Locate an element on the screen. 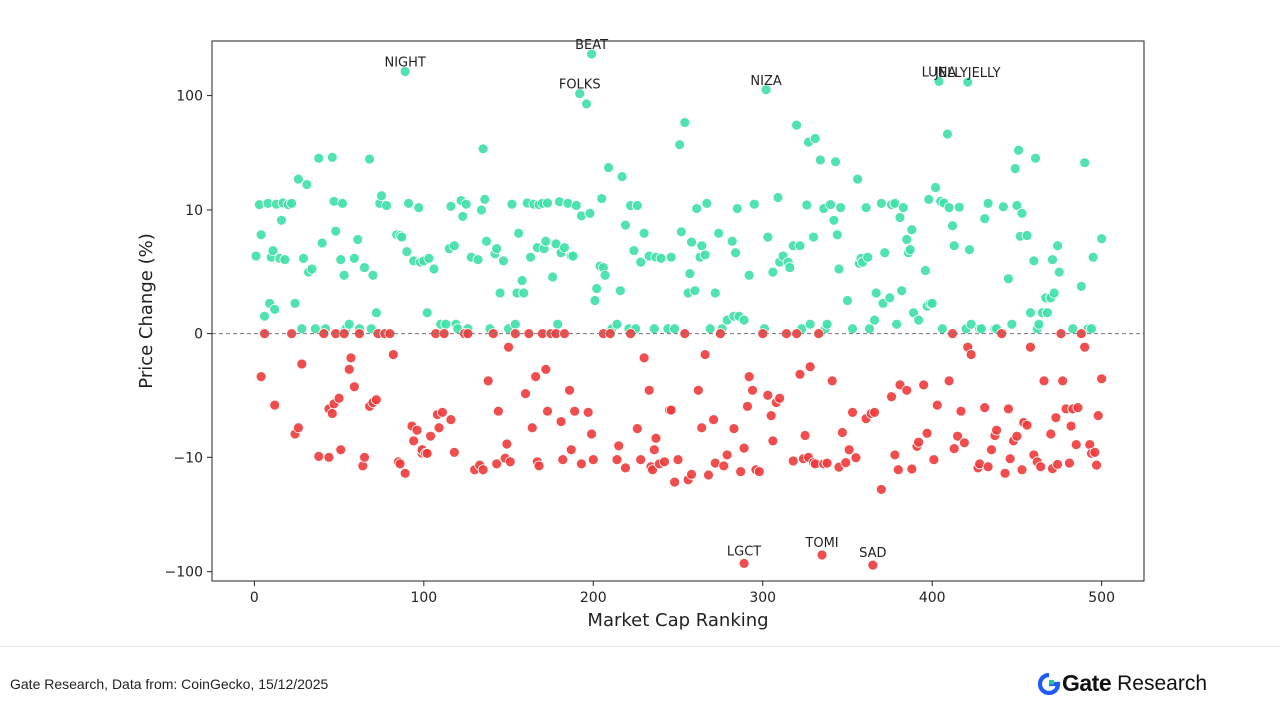  y-tick-label: 0 is located at coordinates (198, 335).